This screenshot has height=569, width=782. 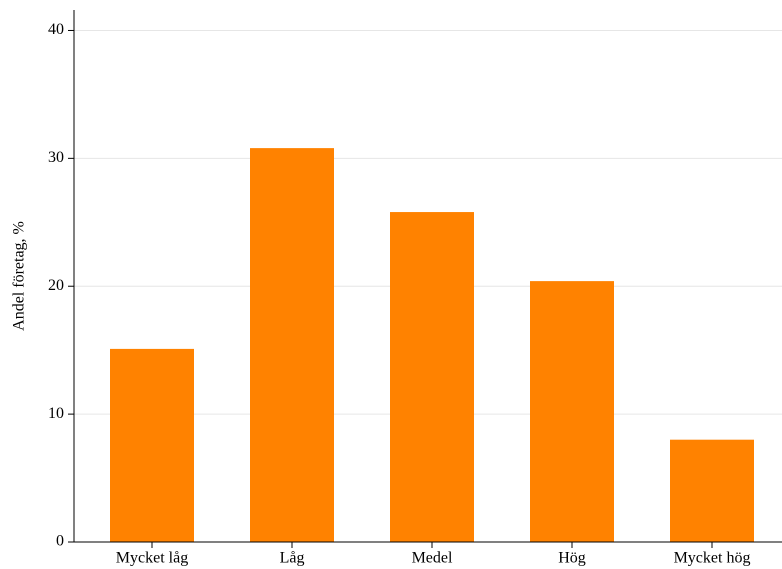 What do you see at coordinates (152, 558) in the screenshot?
I see `x-tick-label: Mycket låg` at bounding box center [152, 558].